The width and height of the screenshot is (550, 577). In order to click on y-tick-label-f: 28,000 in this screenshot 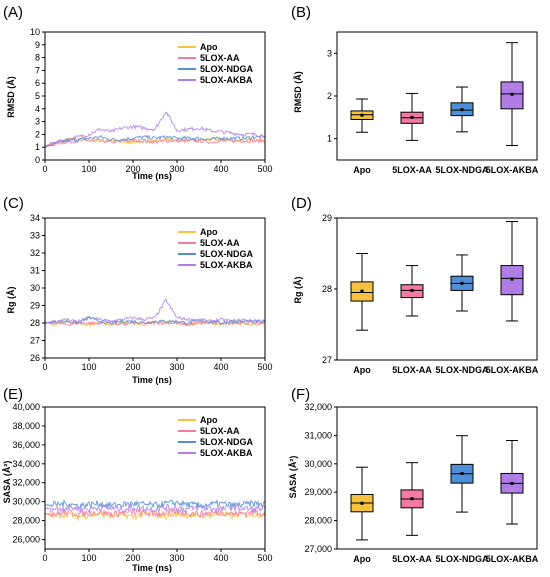, I will do `click(318, 521)`.